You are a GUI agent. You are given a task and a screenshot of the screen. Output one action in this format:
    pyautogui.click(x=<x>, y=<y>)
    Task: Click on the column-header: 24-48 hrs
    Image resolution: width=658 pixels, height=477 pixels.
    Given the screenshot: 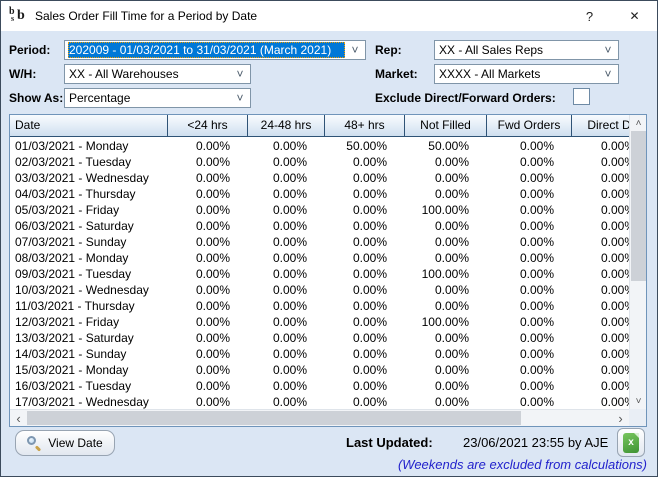 What is the action you would take?
    pyautogui.click(x=286, y=125)
    